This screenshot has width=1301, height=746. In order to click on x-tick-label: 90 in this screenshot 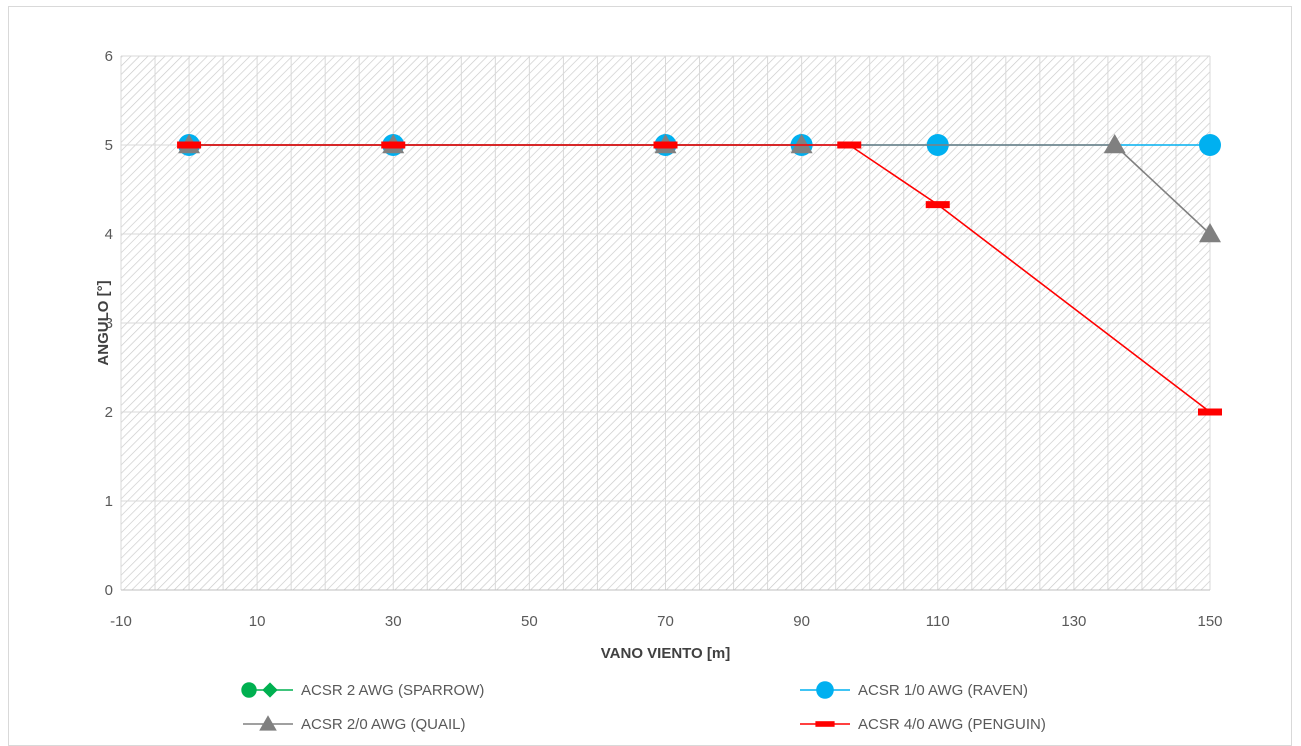, I will do `click(801, 621)`.